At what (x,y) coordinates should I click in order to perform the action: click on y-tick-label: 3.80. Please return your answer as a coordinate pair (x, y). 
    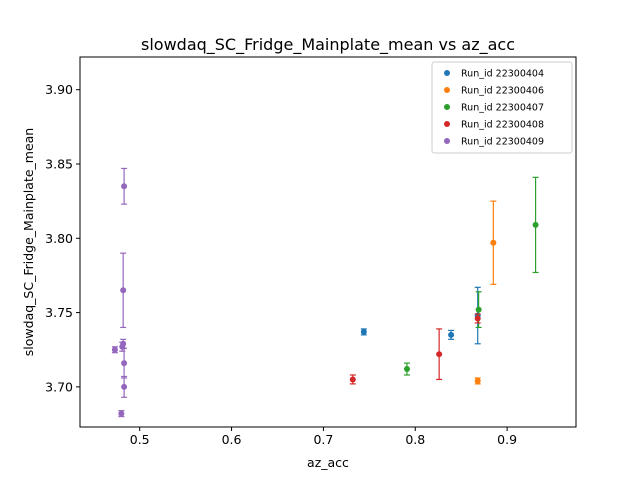
    Looking at the image, I should click on (59, 238).